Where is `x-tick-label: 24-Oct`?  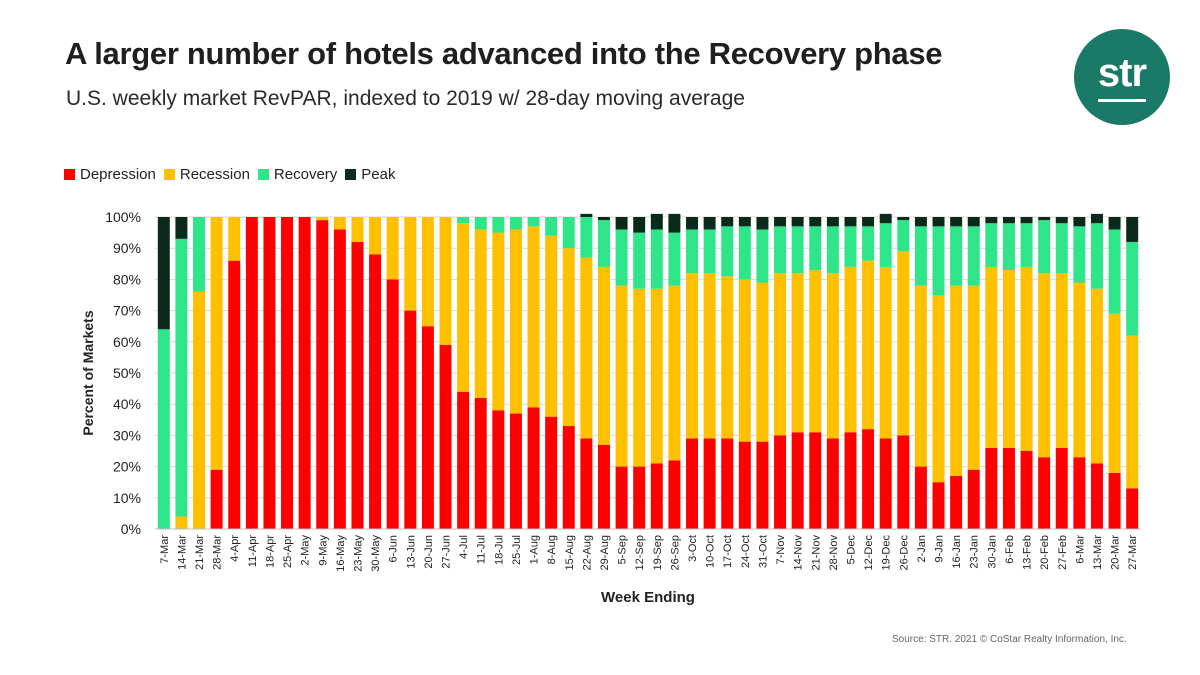 x-tick-label: 24-Oct is located at coordinates (746, 551).